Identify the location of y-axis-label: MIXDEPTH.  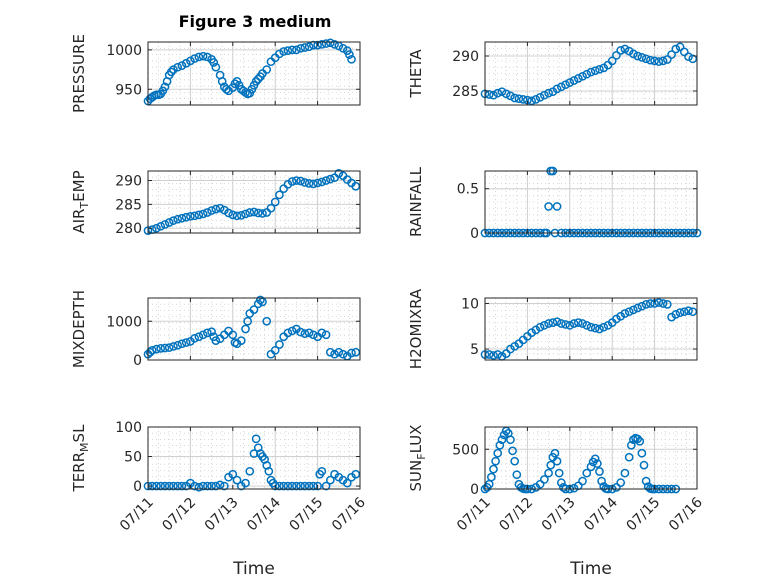
(79, 329).